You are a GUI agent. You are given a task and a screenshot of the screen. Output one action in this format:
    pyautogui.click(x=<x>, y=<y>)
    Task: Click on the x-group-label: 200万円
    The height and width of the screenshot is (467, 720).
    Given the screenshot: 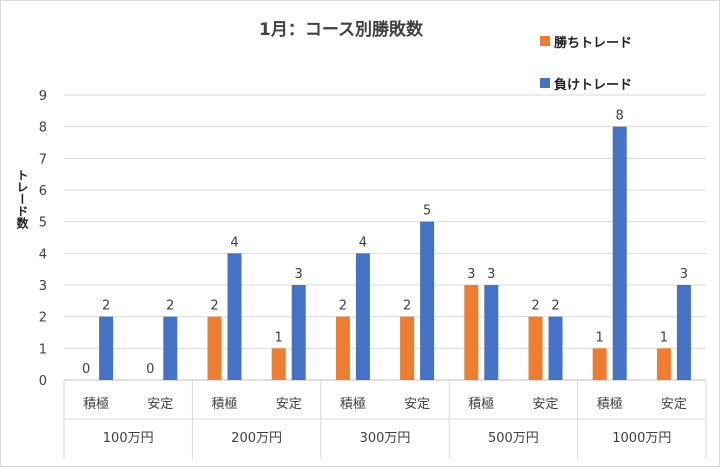 What is the action you would take?
    pyautogui.click(x=256, y=438)
    